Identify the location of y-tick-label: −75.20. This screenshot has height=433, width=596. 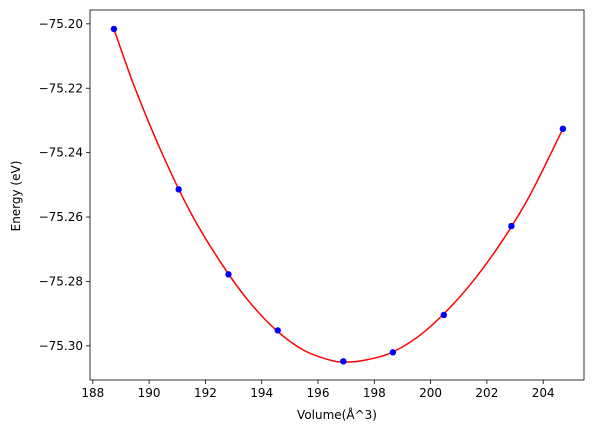
(61, 24).